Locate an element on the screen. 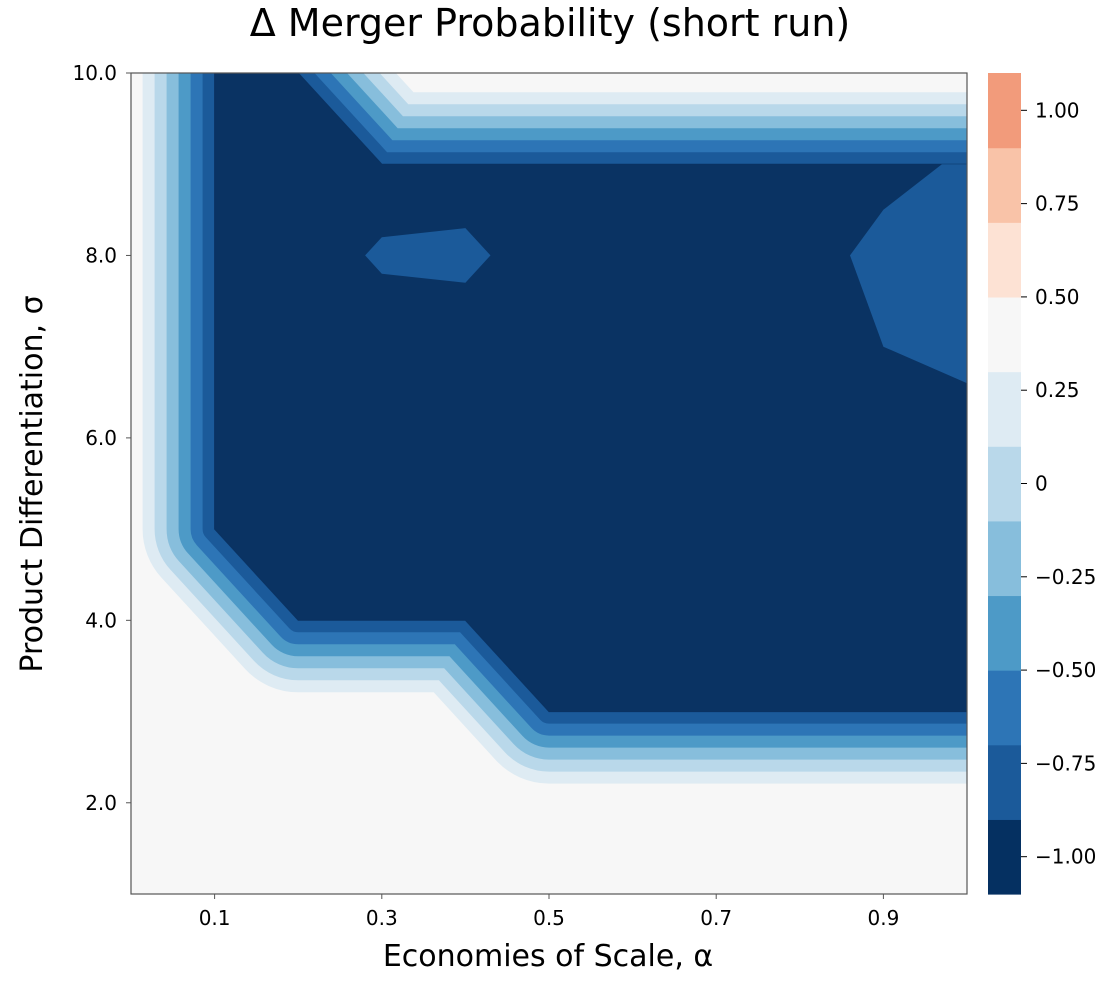 The image size is (1100, 1000). x-axis-ticks: 0.1 0.3 0.5 0.7 0.9 is located at coordinates (549, 912).